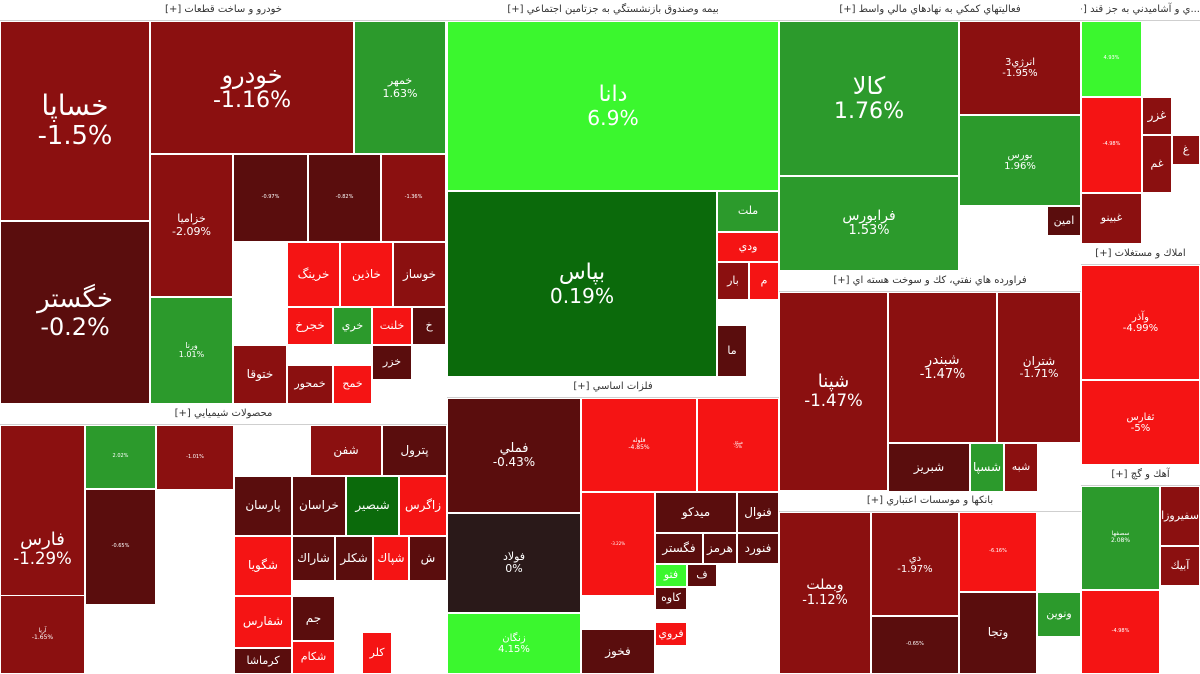  I want to click on sector-title: آهك و گچ [+], so click(1140, 475).